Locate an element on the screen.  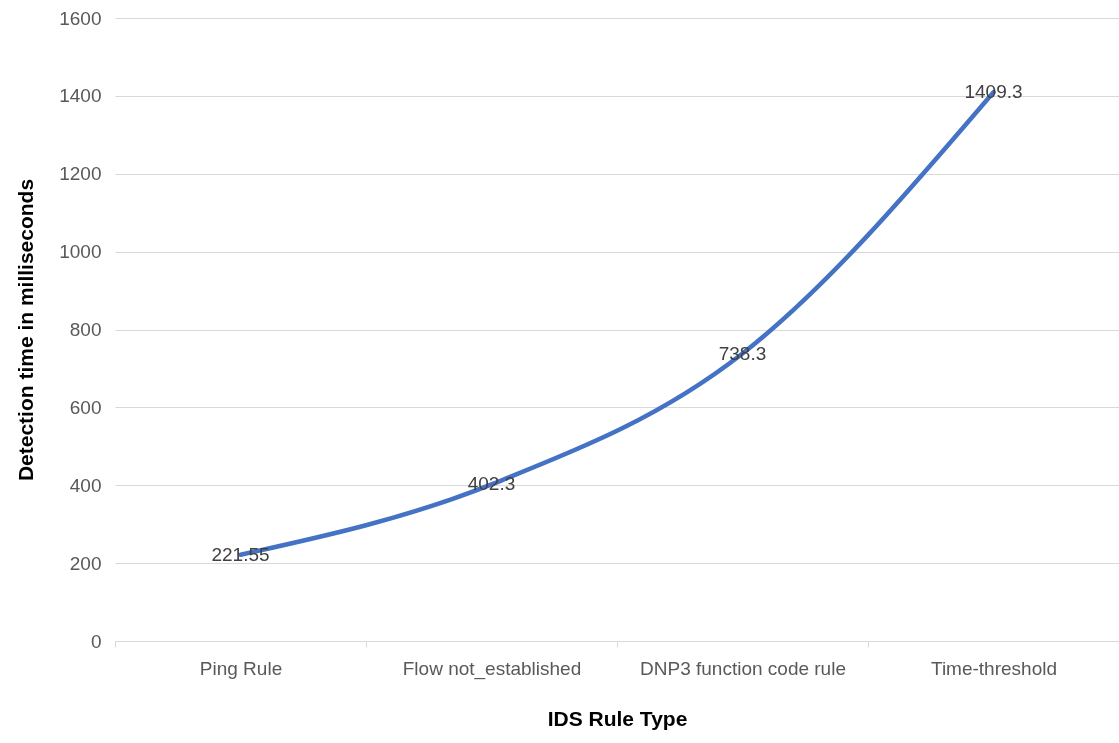
y-tick-label: 800 is located at coordinates (85, 329).